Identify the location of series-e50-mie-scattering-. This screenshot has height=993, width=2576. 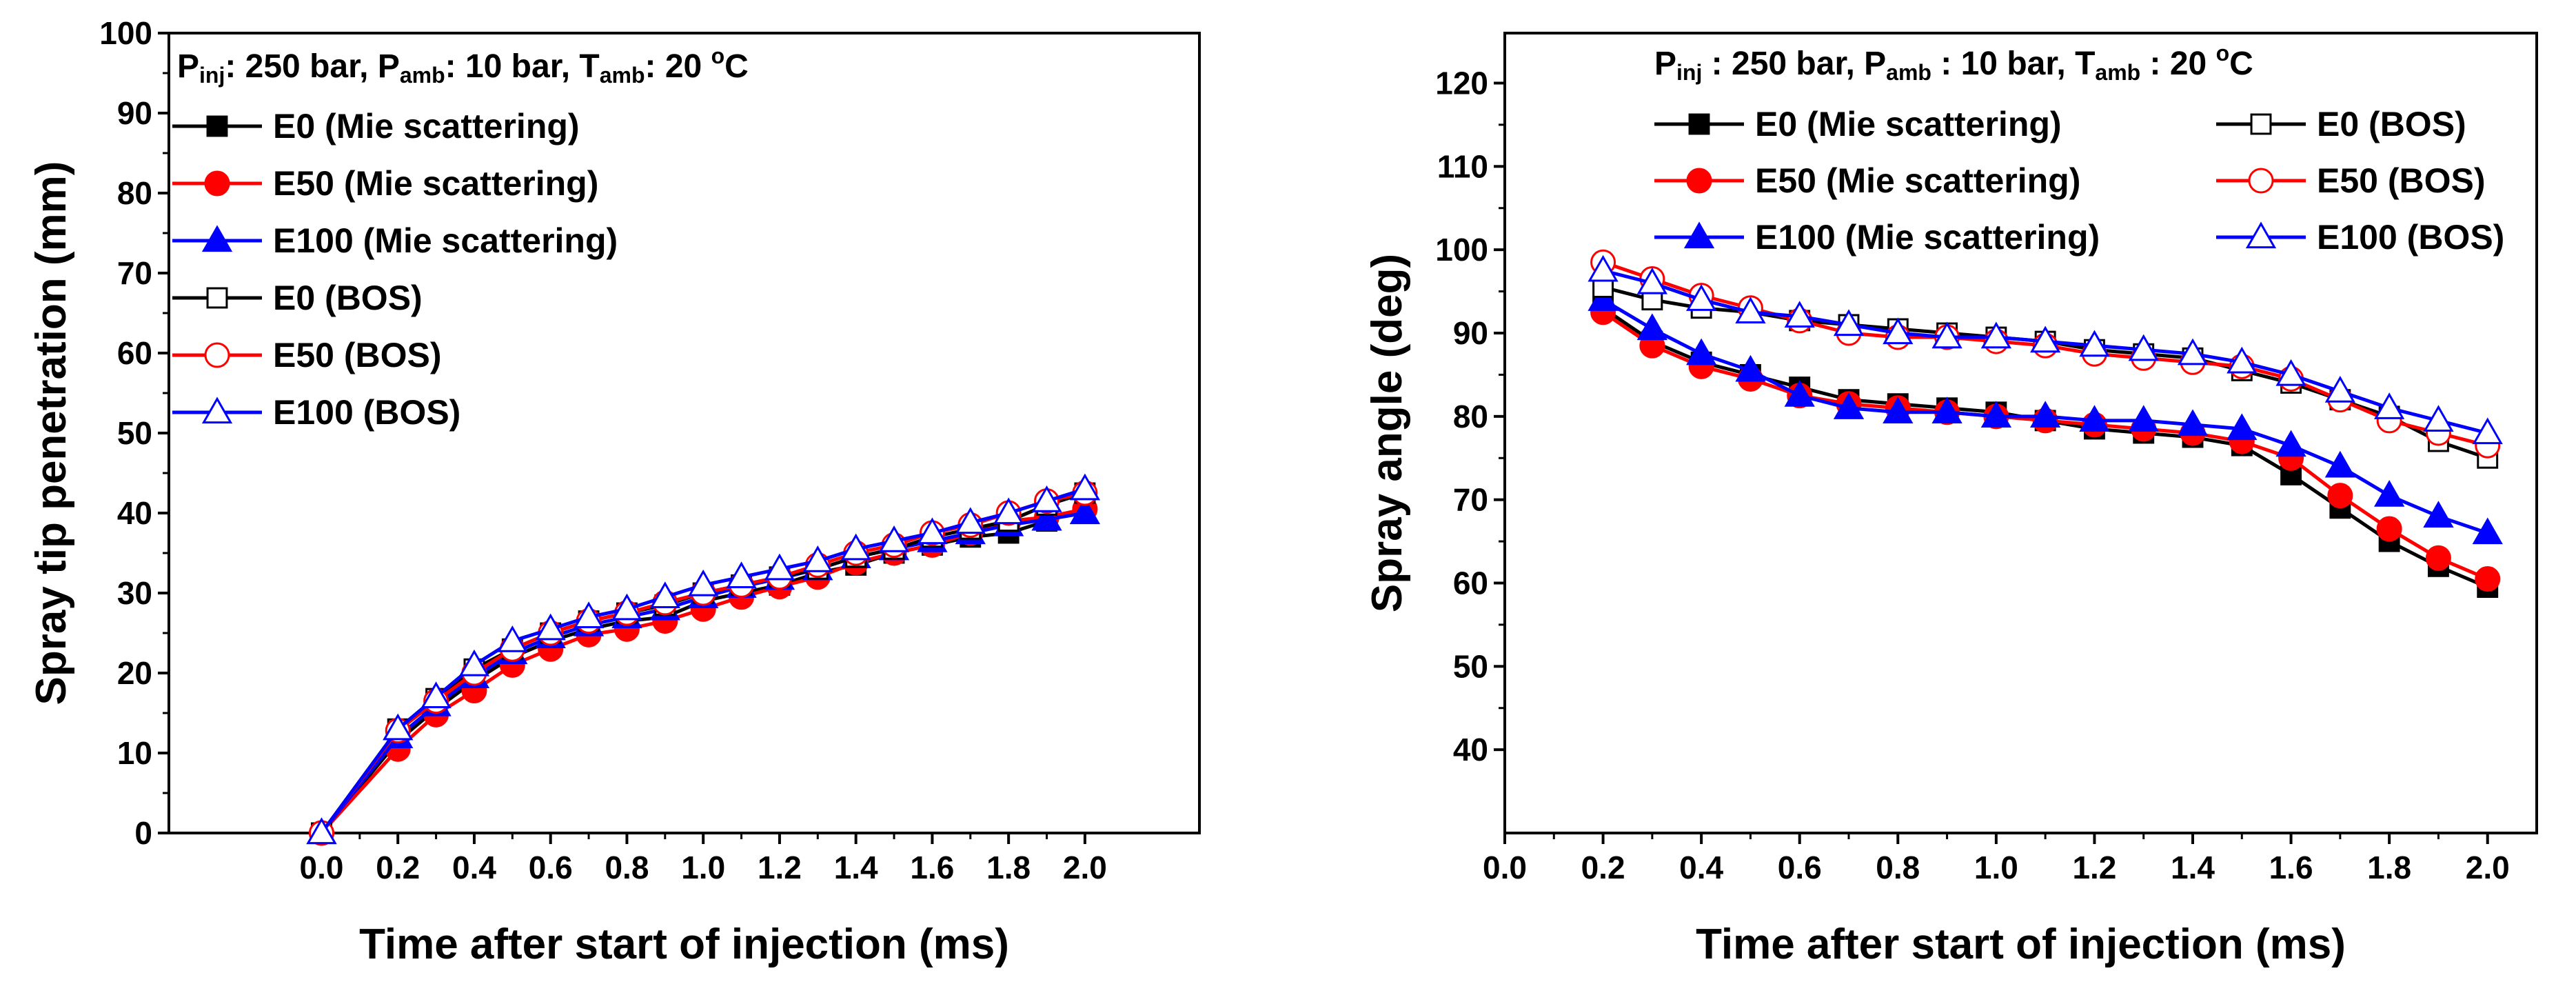
(703, 671).